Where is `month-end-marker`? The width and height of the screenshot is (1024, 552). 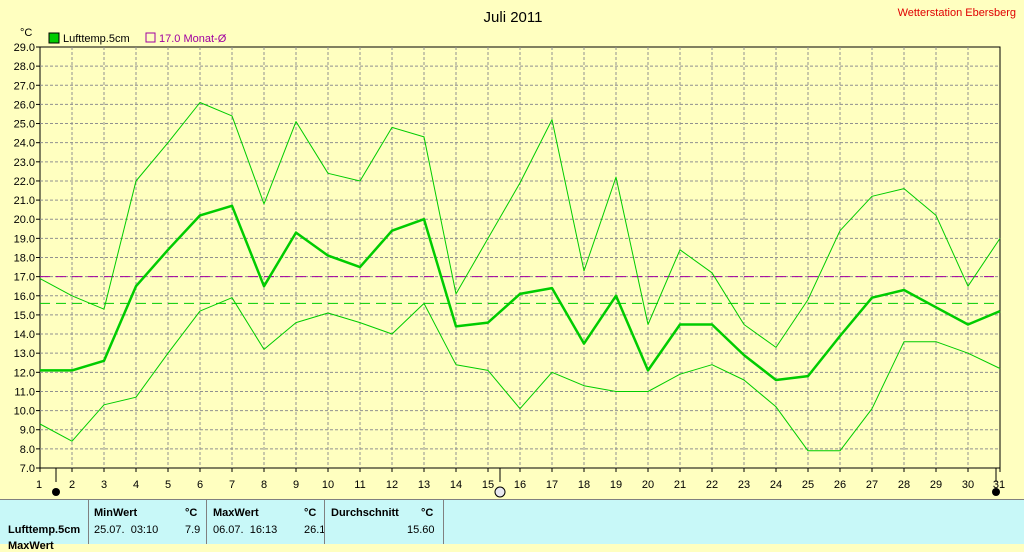 month-end-marker is located at coordinates (996, 492).